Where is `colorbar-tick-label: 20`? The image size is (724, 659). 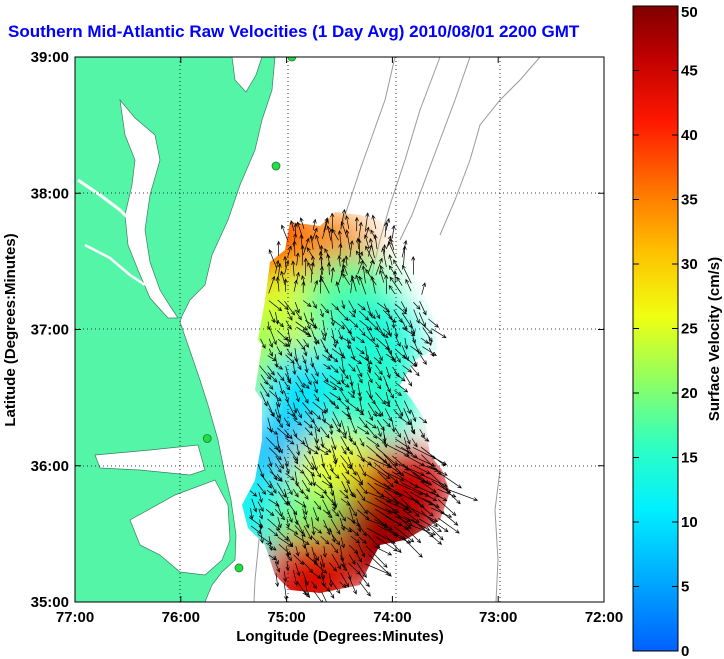 colorbar-tick-label: 20 is located at coordinates (689, 393).